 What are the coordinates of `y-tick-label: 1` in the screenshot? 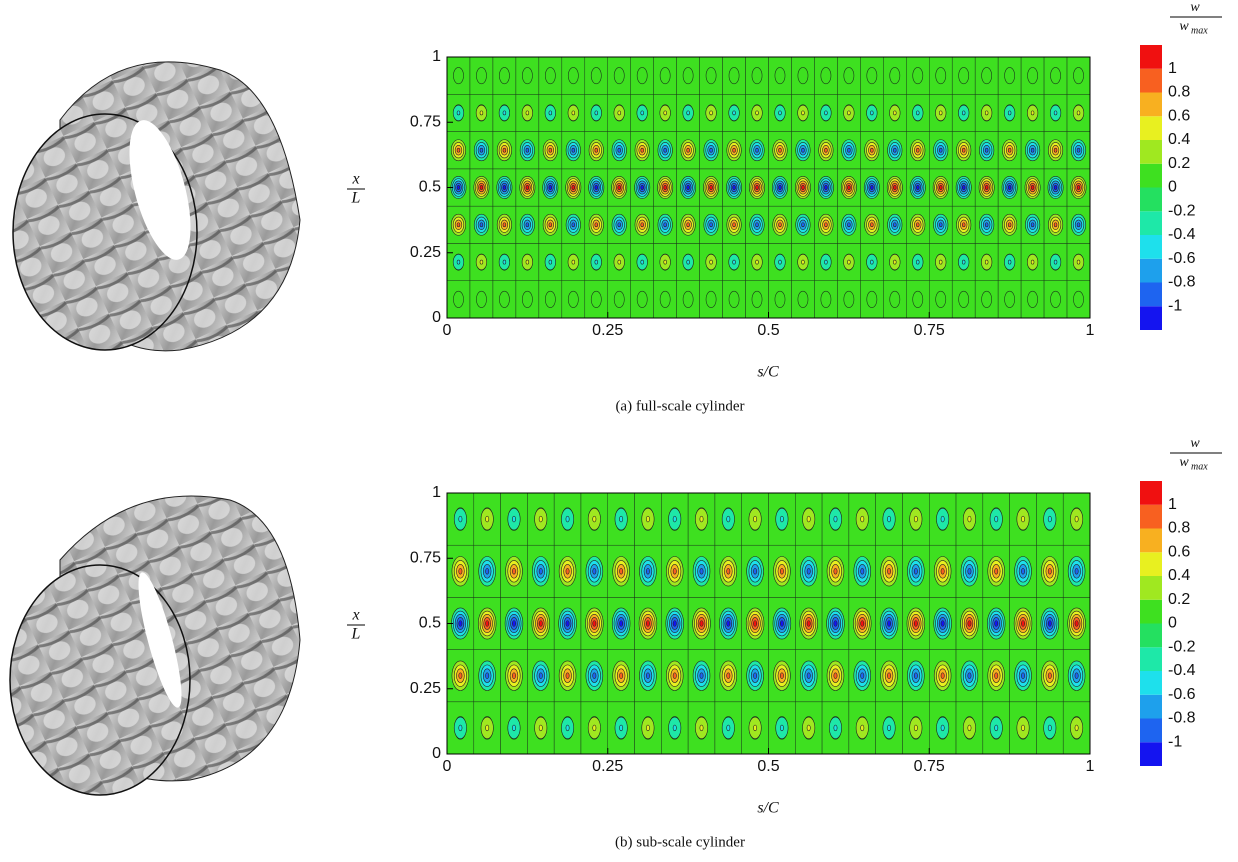 It's located at (436, 56).